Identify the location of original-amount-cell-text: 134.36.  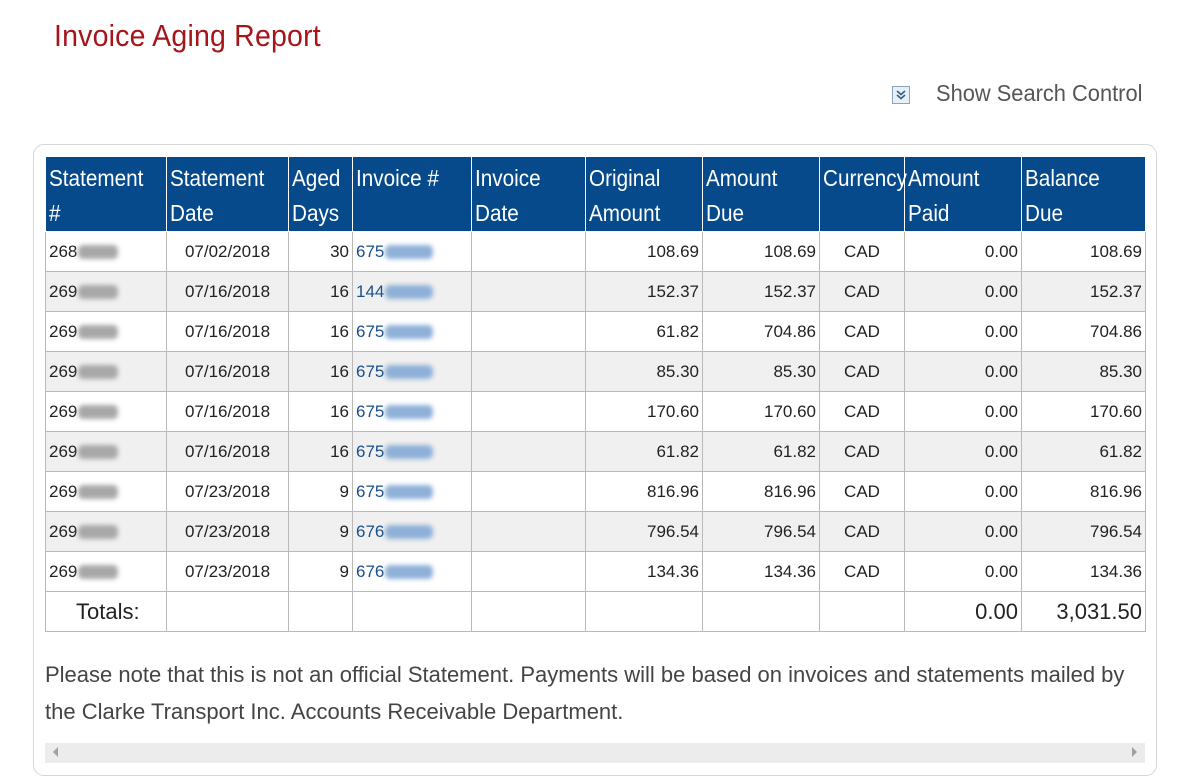
(673, 571).